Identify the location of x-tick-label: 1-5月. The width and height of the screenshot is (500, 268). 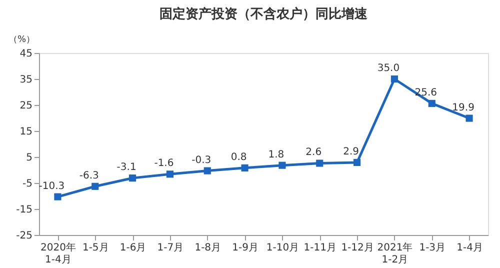
(95, 248).